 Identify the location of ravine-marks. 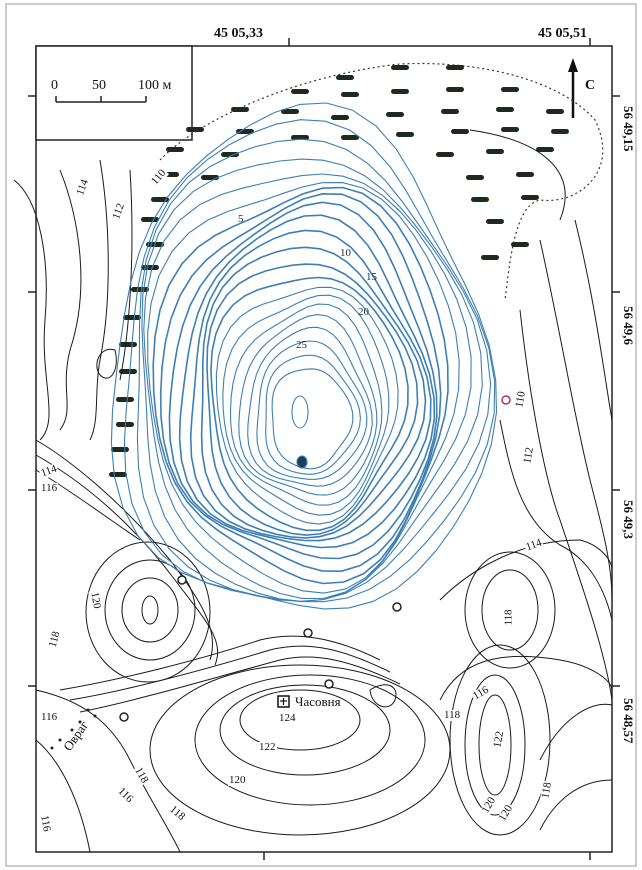
(73, 729).